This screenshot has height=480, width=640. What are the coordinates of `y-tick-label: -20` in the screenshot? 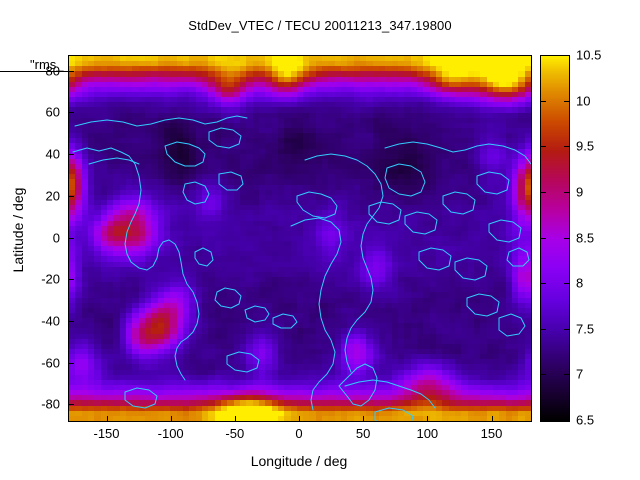 It's located at (50, 279).